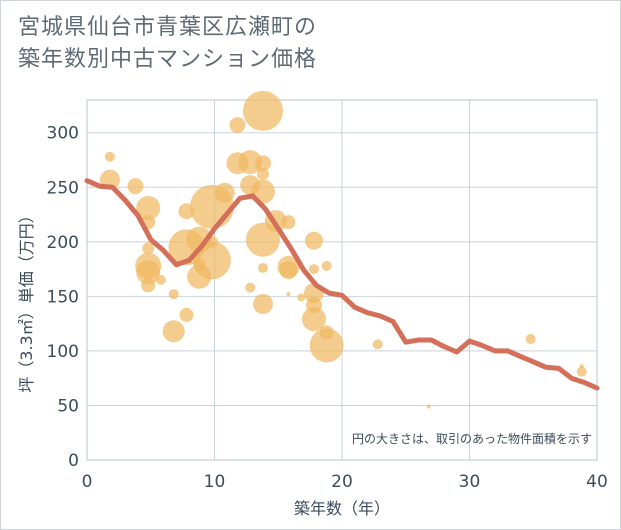  What do you see at coordinates (63, 352) in the screenshot?
I see `y-tick-label: 100` at bounding box center [63, 352].